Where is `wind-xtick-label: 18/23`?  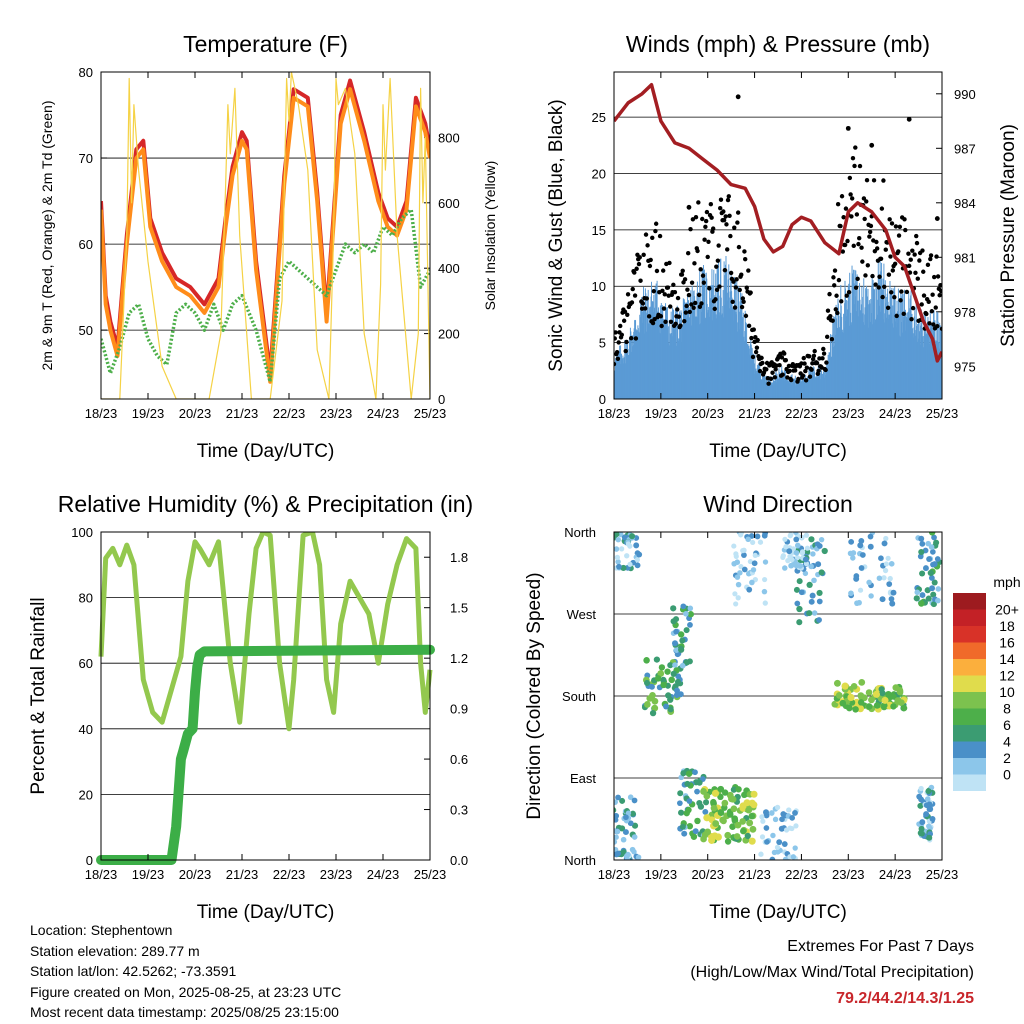
wind-xtick-label: 18/23 is located at coordinates (614, 413).